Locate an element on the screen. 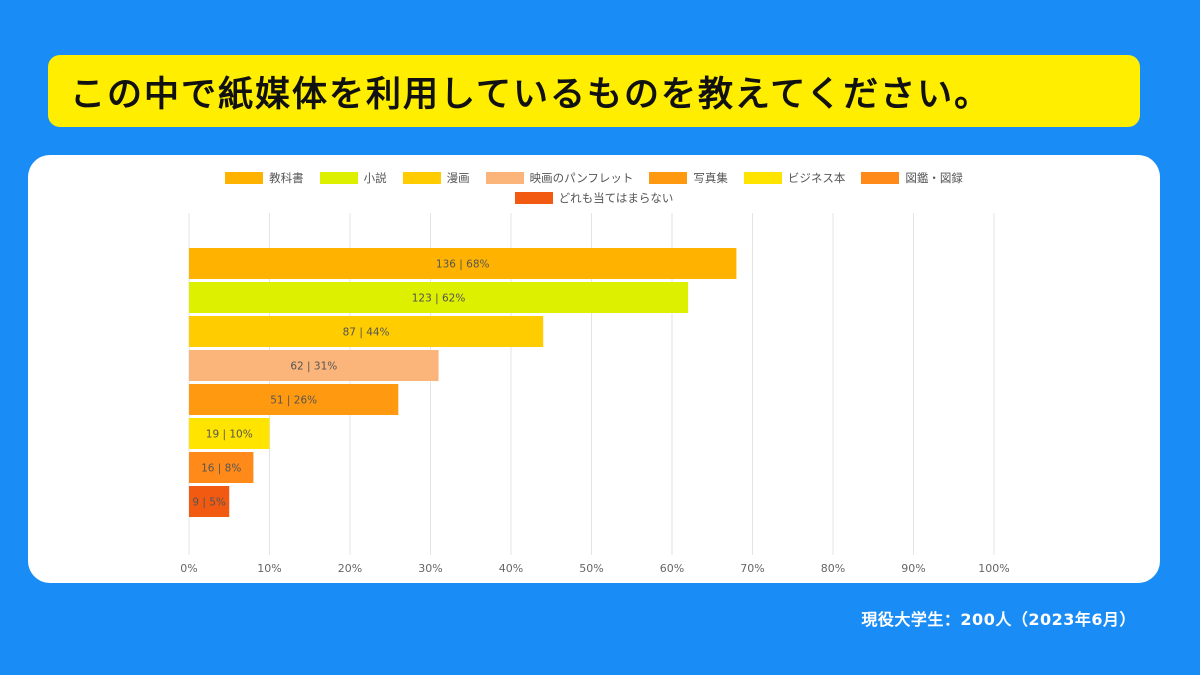 Image resolution: width=1200 pixels, height=675 pixels. bar-data-label: 51 | 26% is located at coordinates (293, 401).